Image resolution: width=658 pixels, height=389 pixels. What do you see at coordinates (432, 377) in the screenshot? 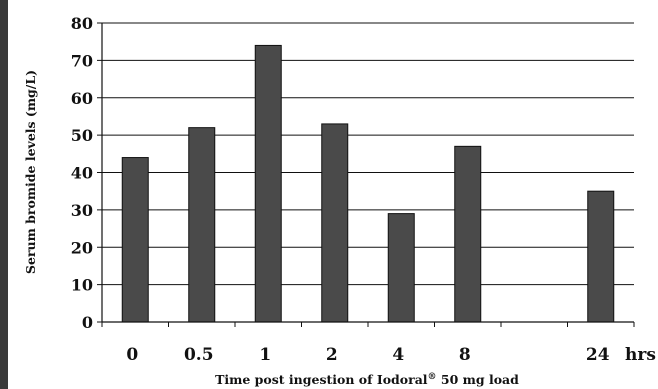
I see `registered-mark: ®` at bounding box center [432, 377].